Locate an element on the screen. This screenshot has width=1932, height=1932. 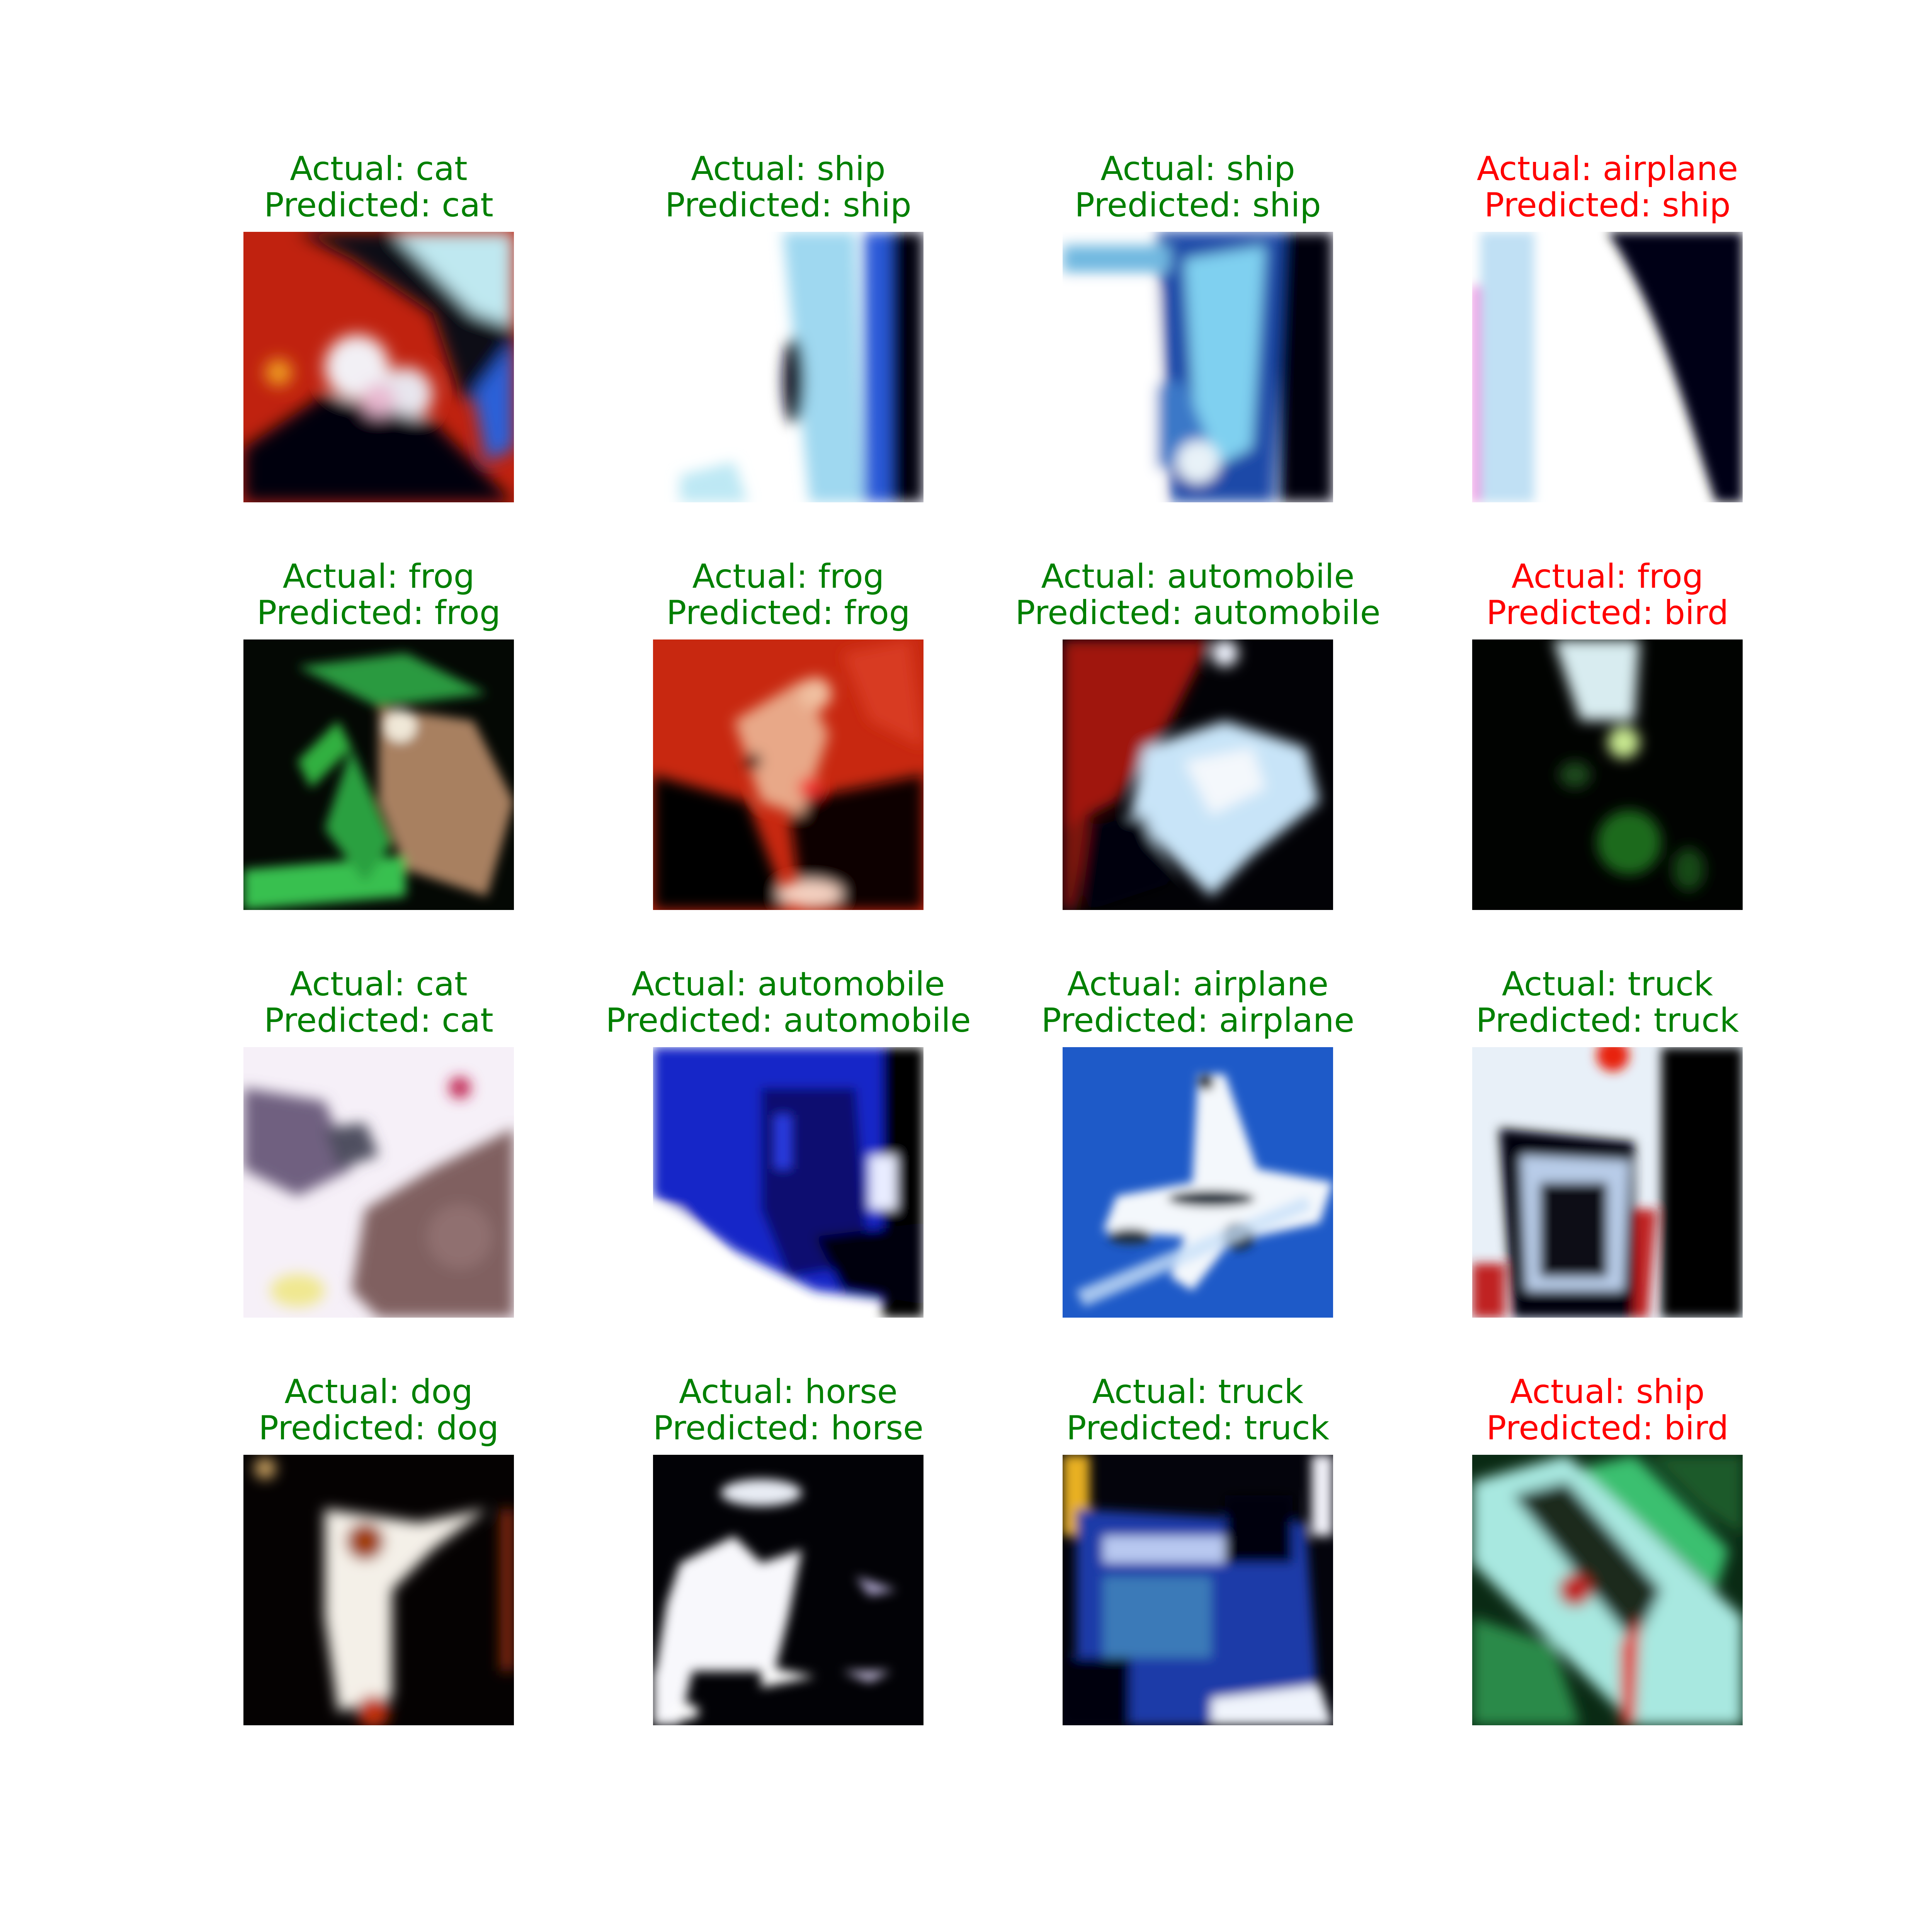
panel-title: Actual: horse Predicted: horse is located at coordinates (788, 1410).